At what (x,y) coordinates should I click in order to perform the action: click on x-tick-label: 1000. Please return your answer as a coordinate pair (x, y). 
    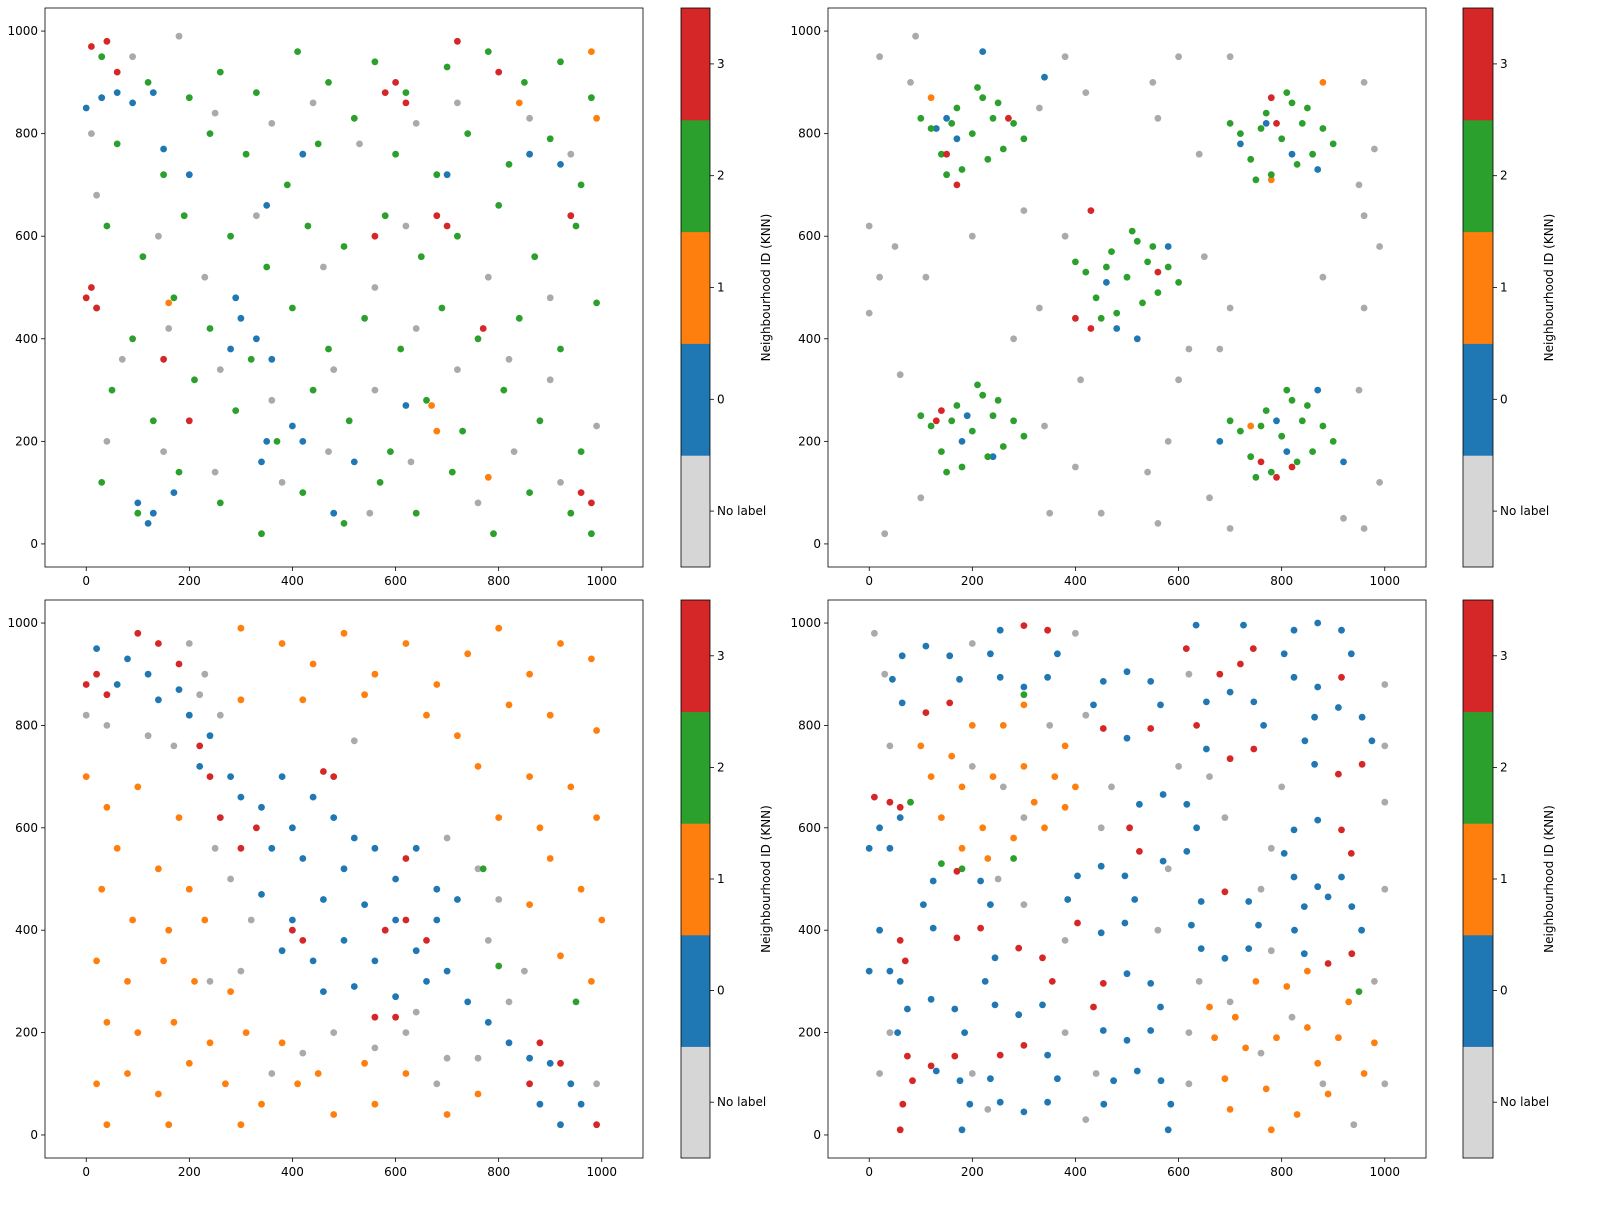
    Looking at the image, I should click on (601, 581).